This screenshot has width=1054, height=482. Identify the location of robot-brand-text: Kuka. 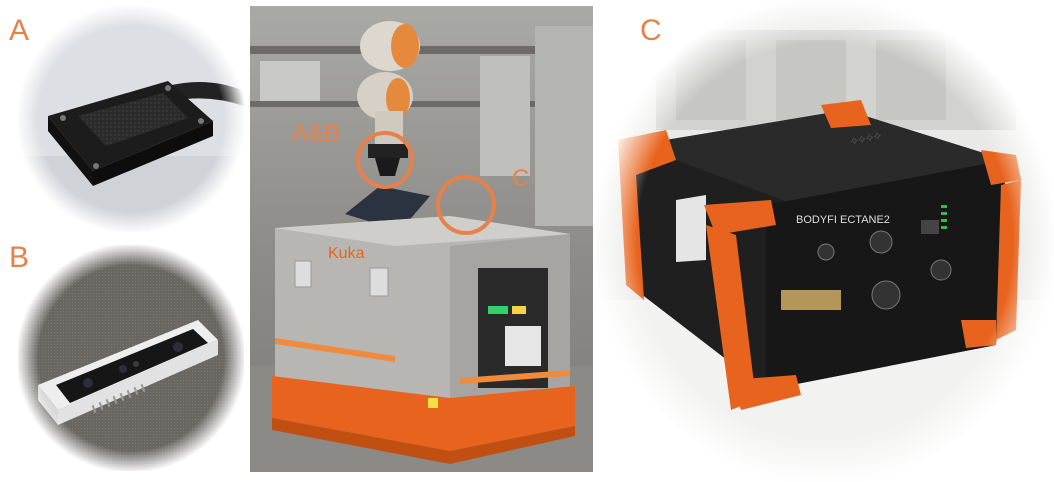
(346, 253).